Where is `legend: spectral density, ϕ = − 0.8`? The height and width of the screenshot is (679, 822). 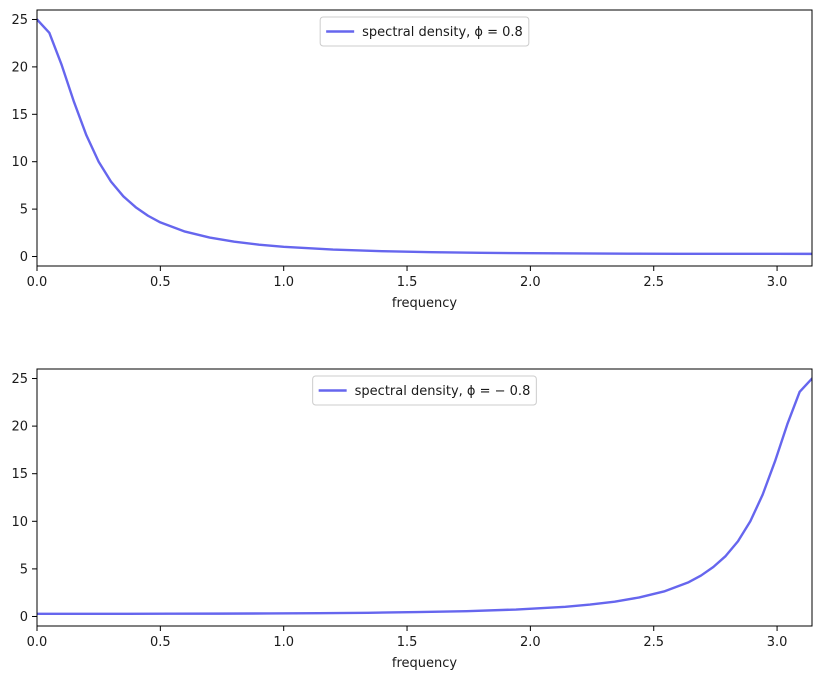 legend: spectral density, ϕ = − 0.8 is located at coordinates (424, 390).